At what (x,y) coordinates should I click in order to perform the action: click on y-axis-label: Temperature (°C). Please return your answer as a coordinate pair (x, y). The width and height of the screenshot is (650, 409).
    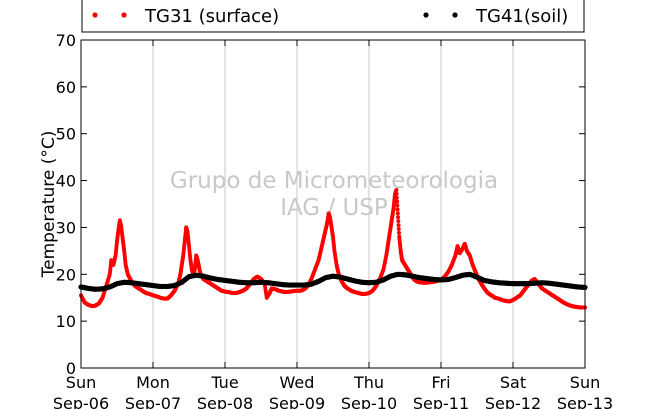
    Looking at the image, I should click on (49, 205).